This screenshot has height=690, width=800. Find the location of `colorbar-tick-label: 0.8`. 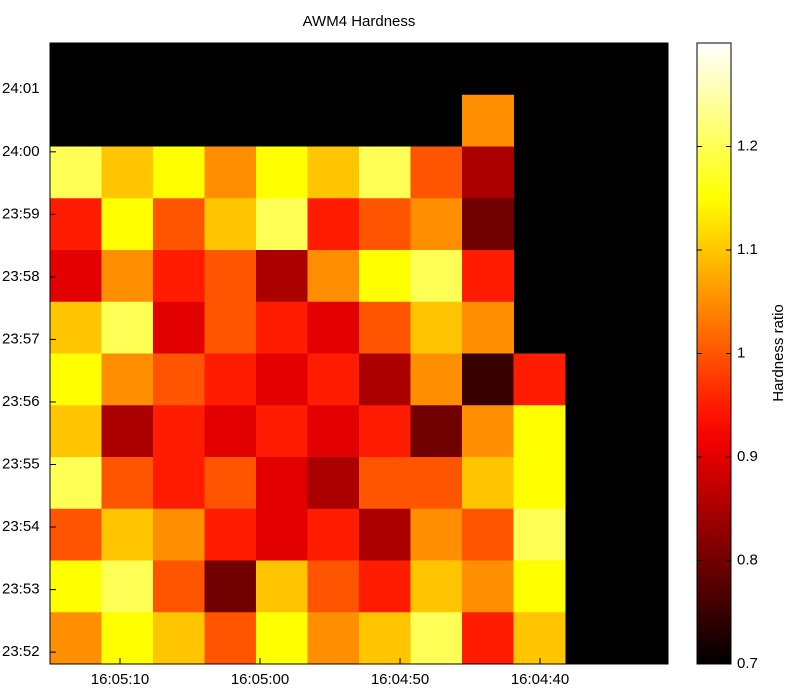

colorbar-tick-label: 0.8 is located at coordinates (747, 559).